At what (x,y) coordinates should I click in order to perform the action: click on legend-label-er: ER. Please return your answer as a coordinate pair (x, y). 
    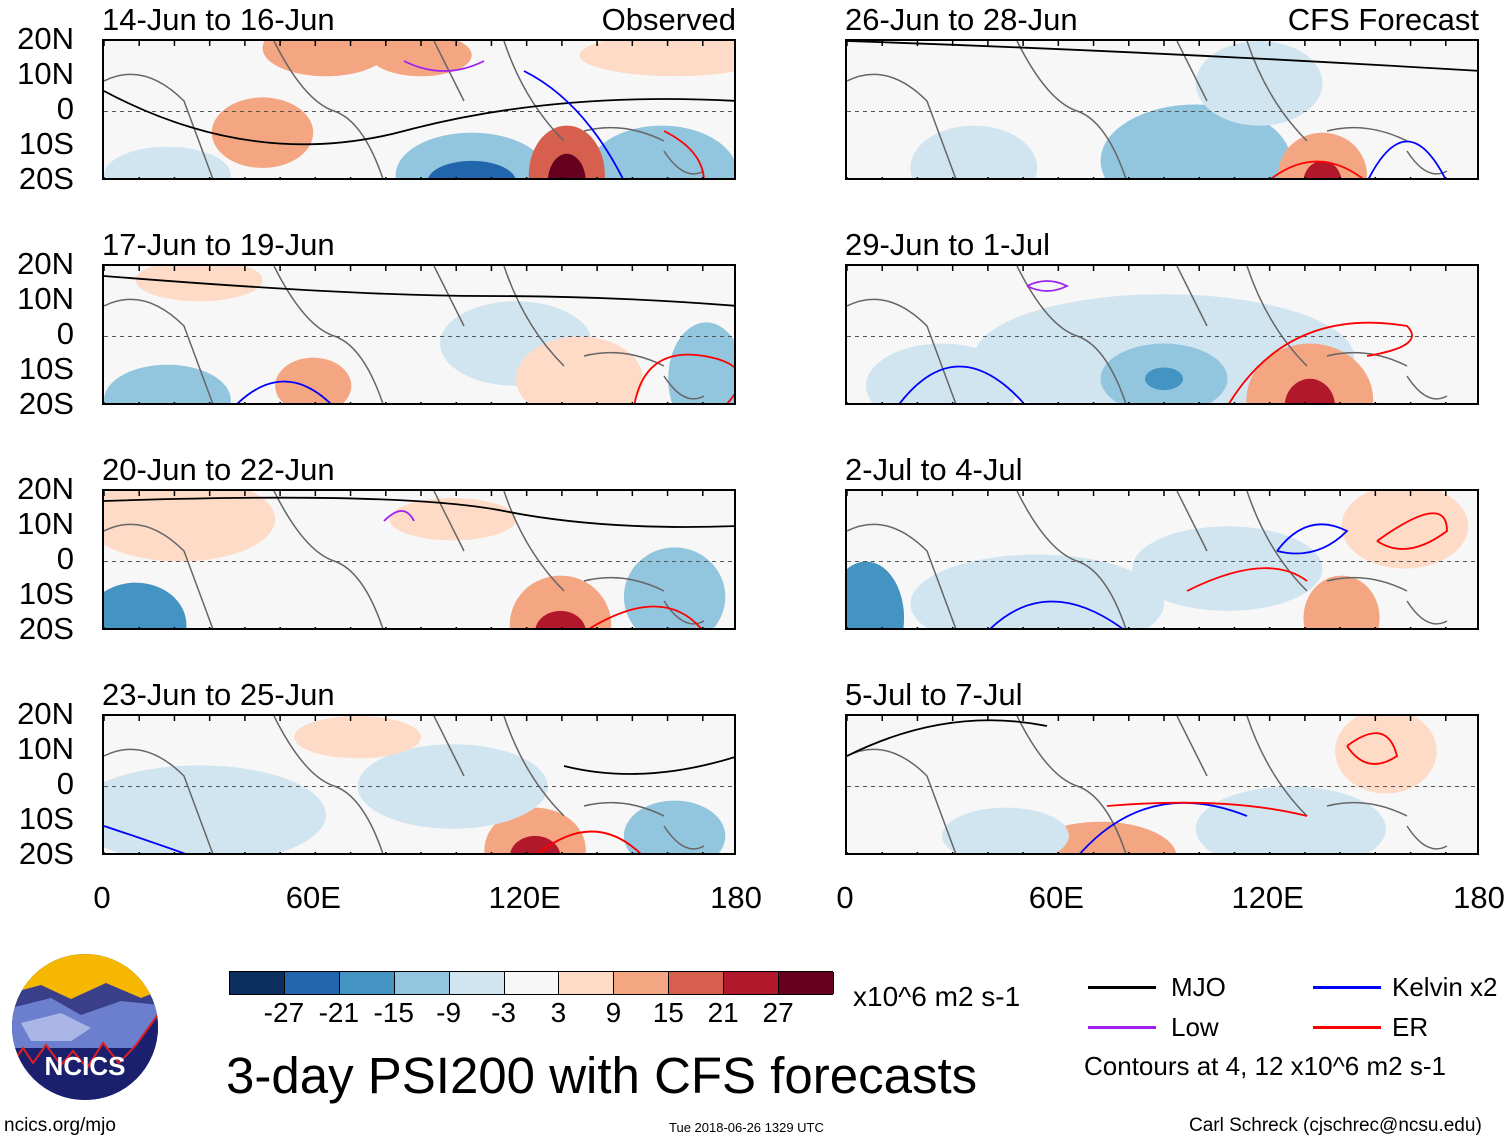
    Looking at the image, I should click on (1410, 1027).